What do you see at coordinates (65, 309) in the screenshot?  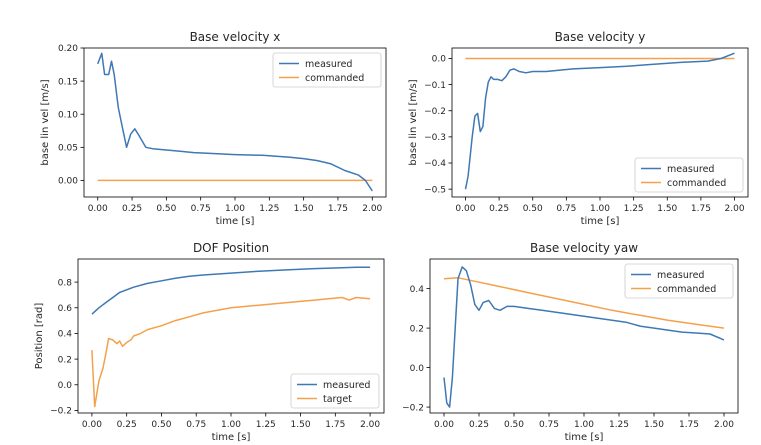 I see `y-tick-label: 0.6` at bounding box center [65, 309].